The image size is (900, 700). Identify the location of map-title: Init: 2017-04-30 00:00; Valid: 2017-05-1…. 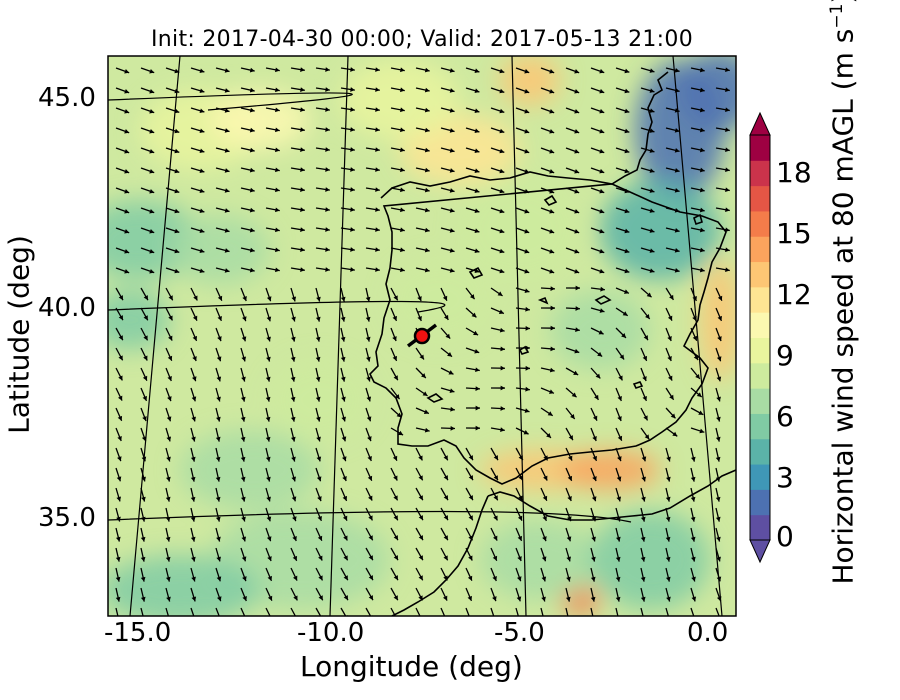
(422, 39).